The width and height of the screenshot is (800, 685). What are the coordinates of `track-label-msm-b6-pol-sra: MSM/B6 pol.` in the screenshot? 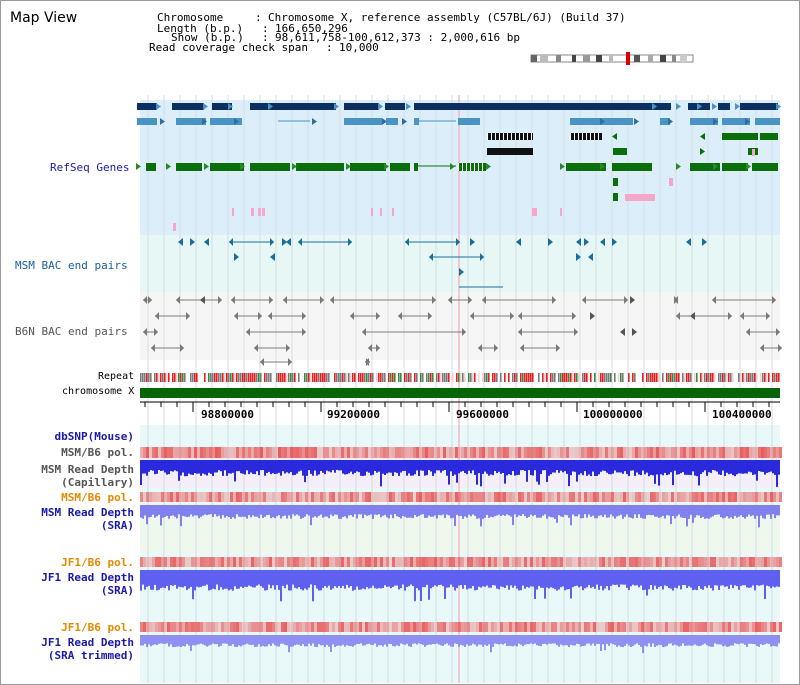 It's located at (97, 497).